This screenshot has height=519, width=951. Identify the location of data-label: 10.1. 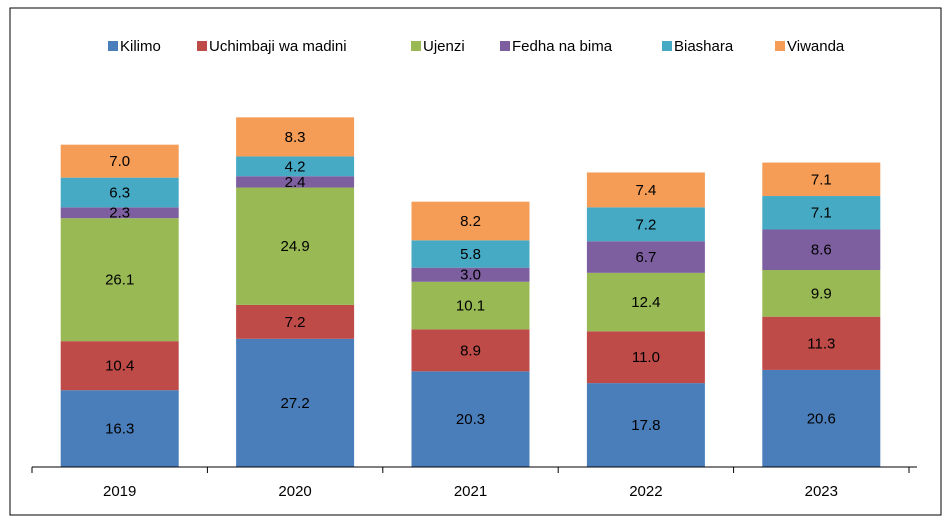
(470, 306).